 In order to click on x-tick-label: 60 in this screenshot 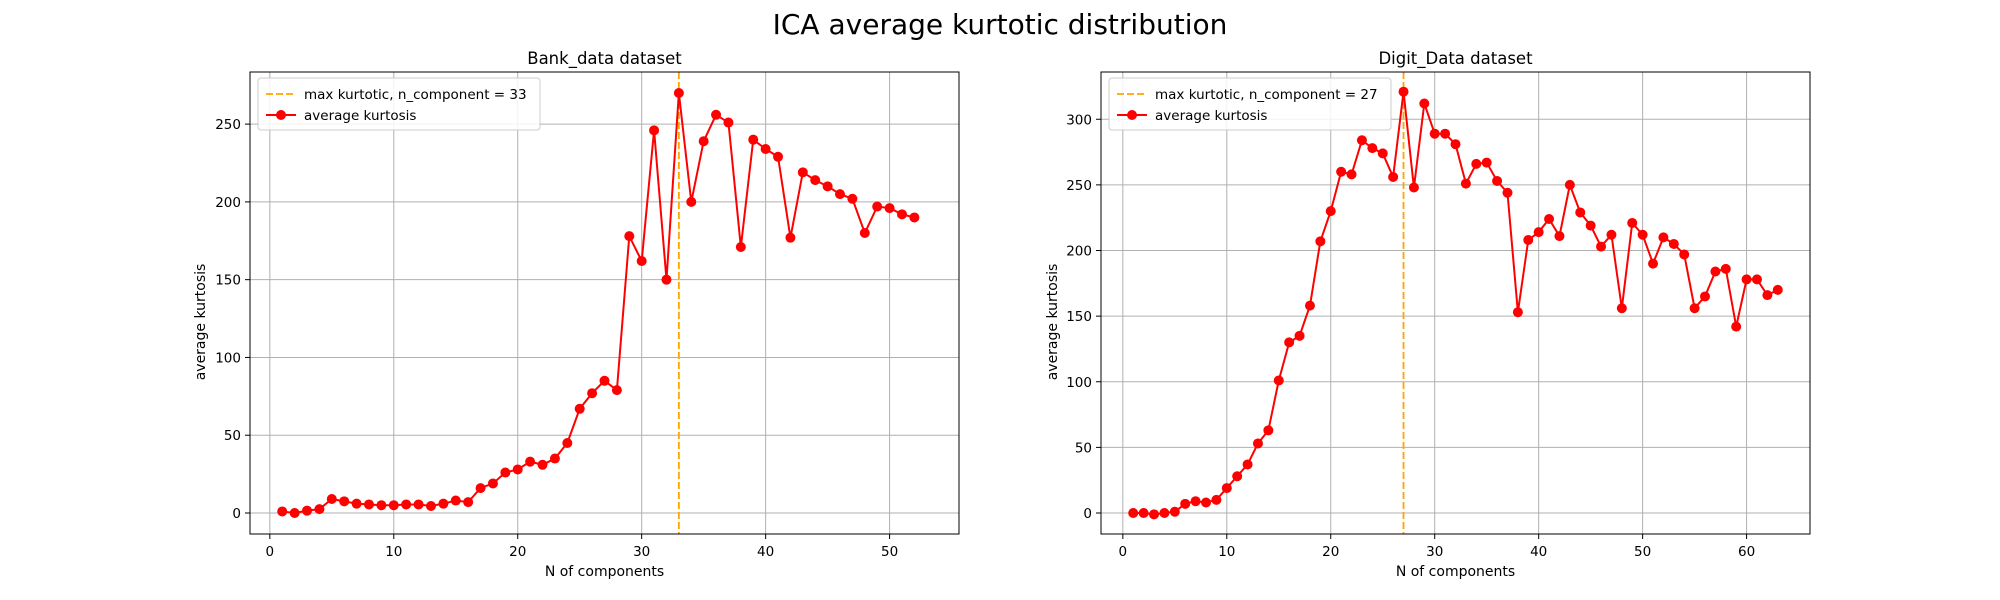, I will do `click(1746, 552)`.